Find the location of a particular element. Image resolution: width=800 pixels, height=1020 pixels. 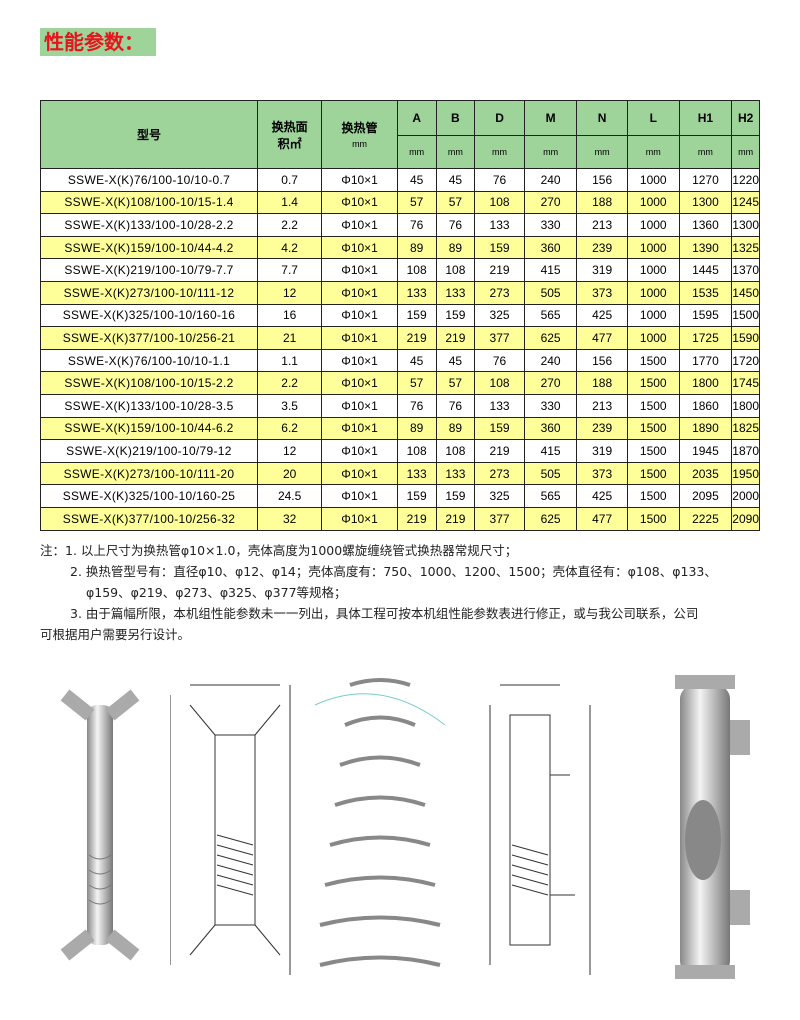

cell-value: 1870 is located at coordinates (745, 451).